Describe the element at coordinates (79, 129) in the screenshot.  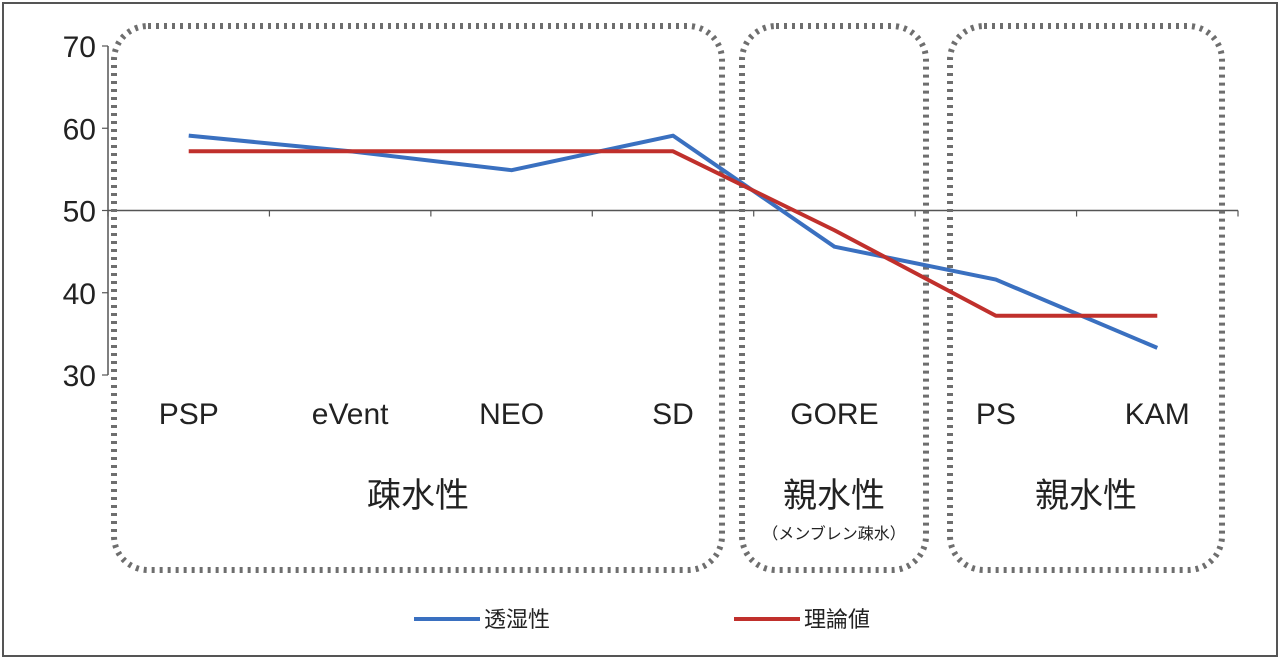
I see `y-tick-label: 60` at that location.